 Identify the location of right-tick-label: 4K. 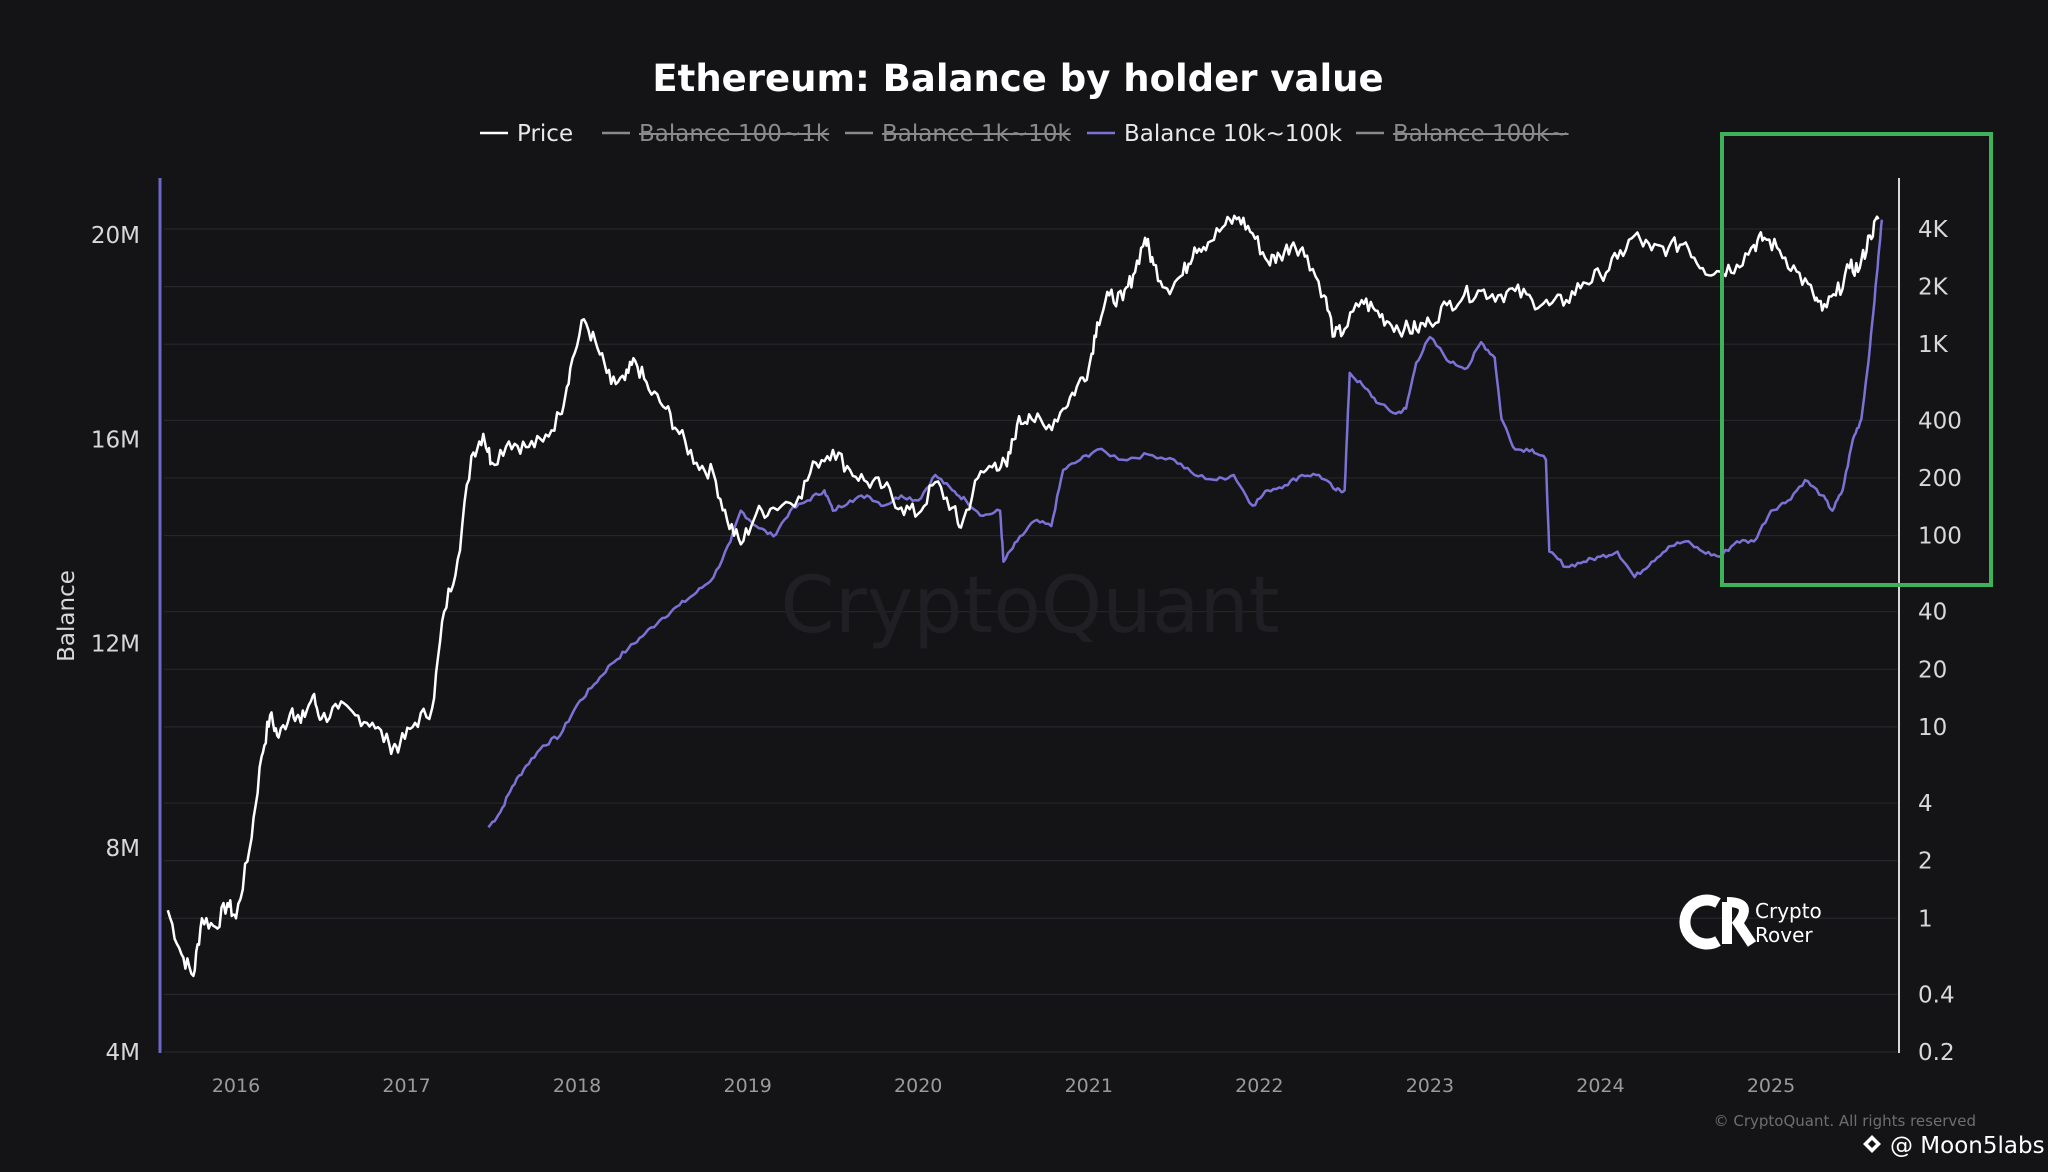
(1933, 230).